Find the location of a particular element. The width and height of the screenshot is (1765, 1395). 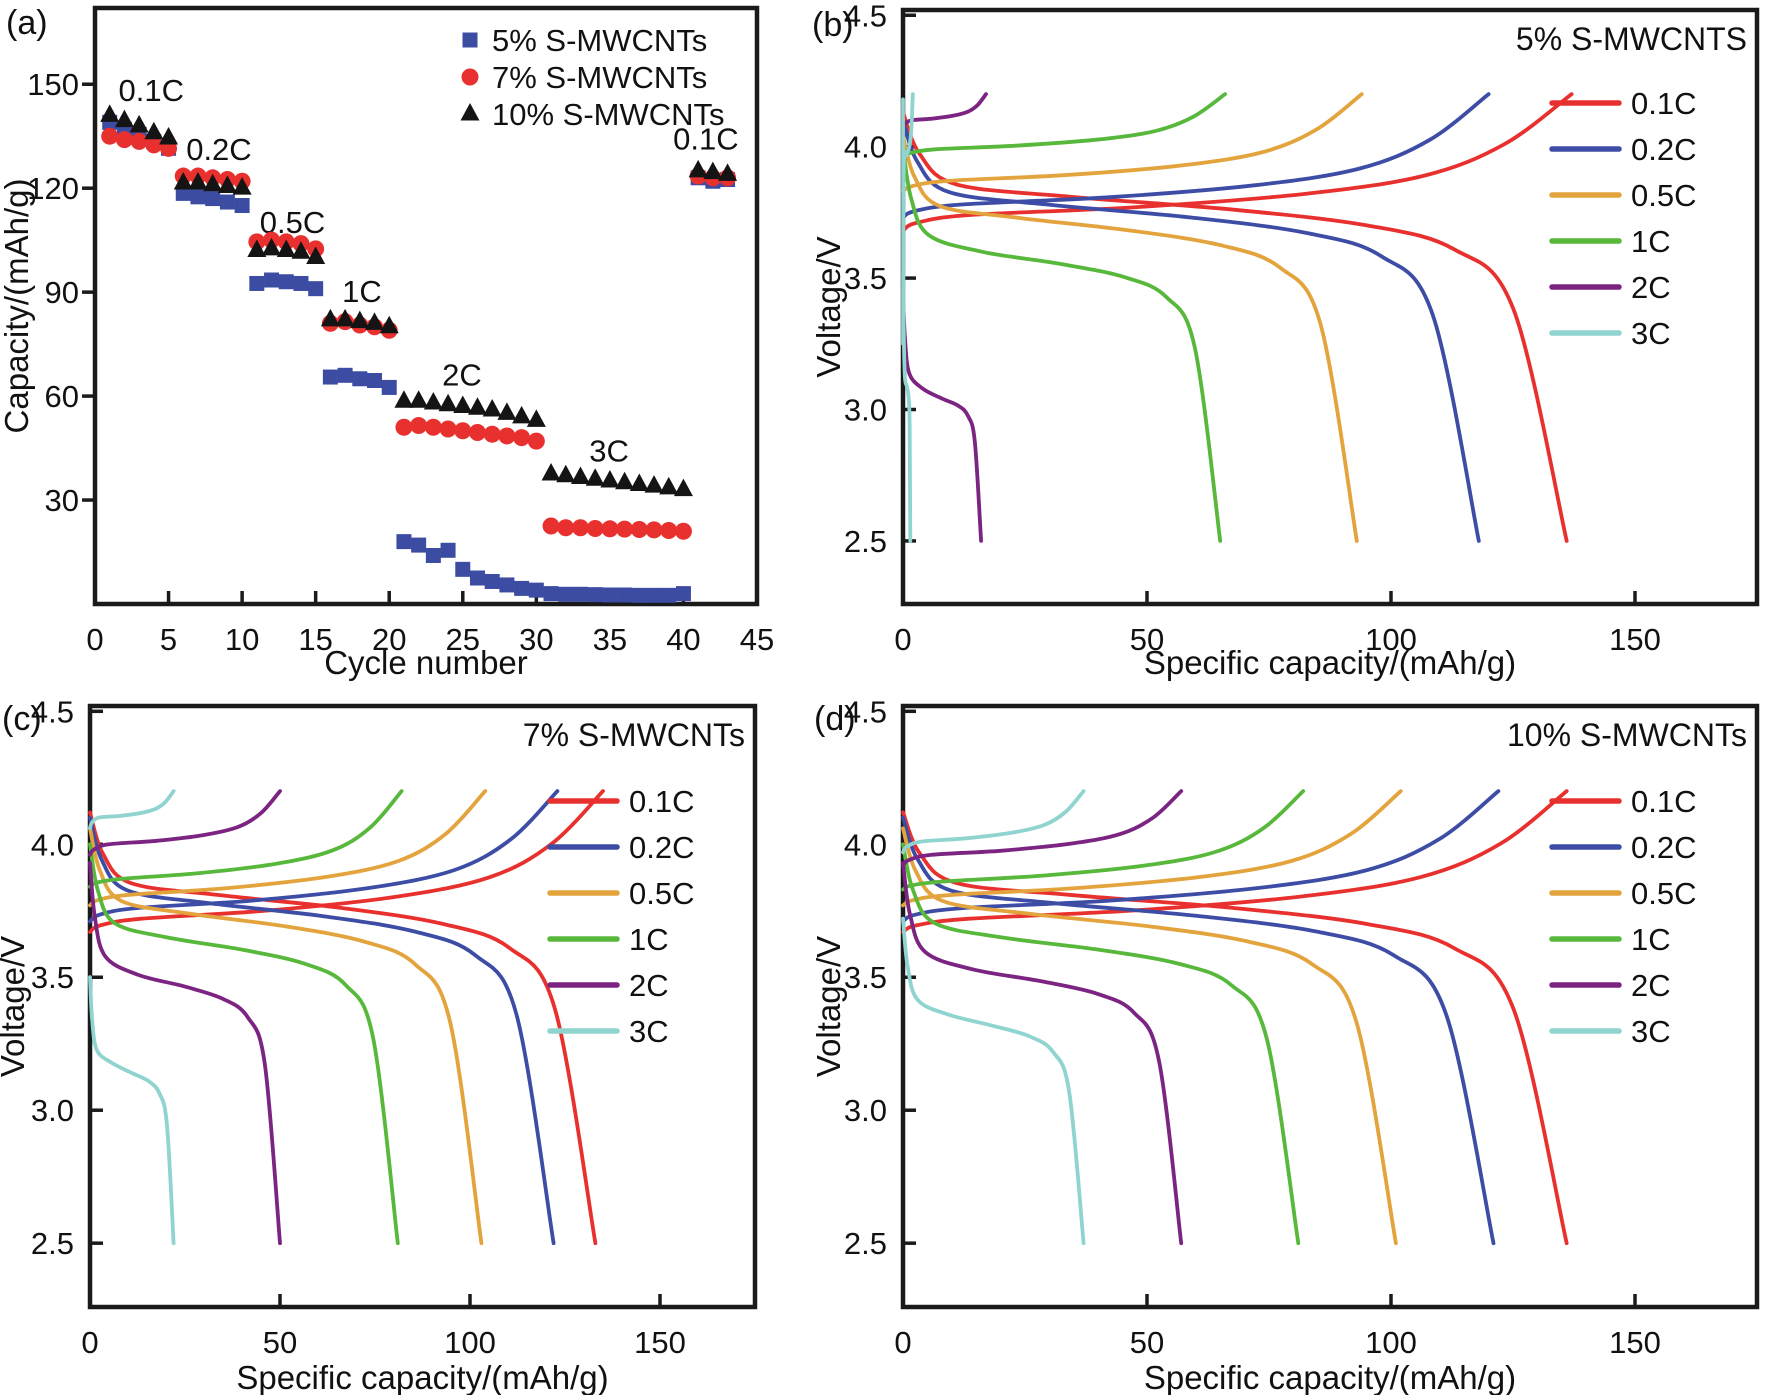

legend-rate-label: 2C is located at coordinates (1651, 985).